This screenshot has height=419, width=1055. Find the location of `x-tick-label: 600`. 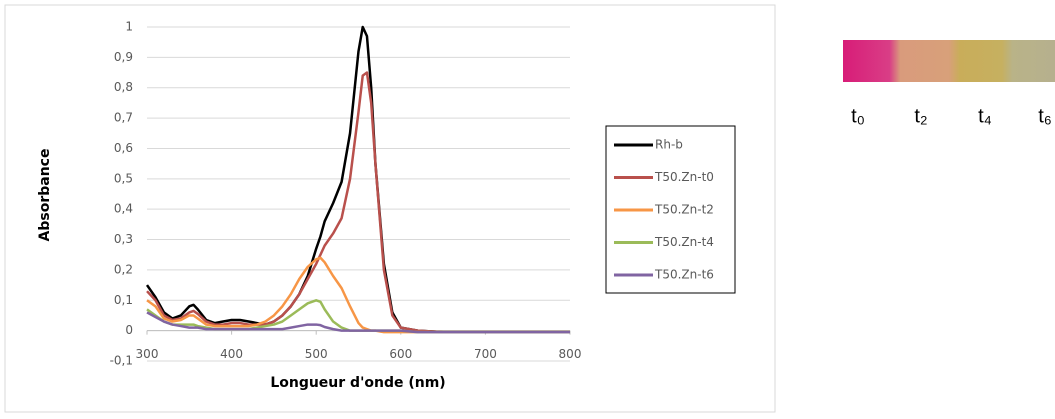

x-tick-label: 600 is located at coordinates (400, 354).